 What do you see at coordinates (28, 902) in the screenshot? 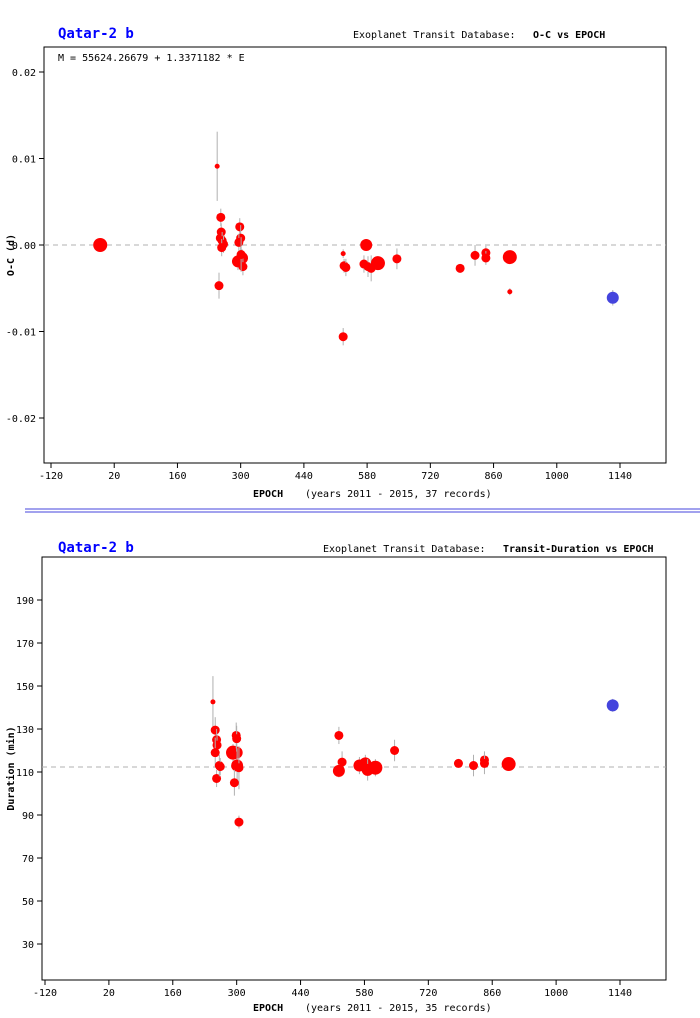
I see `y-tick-label: 50` at bounding box center [28, 902].